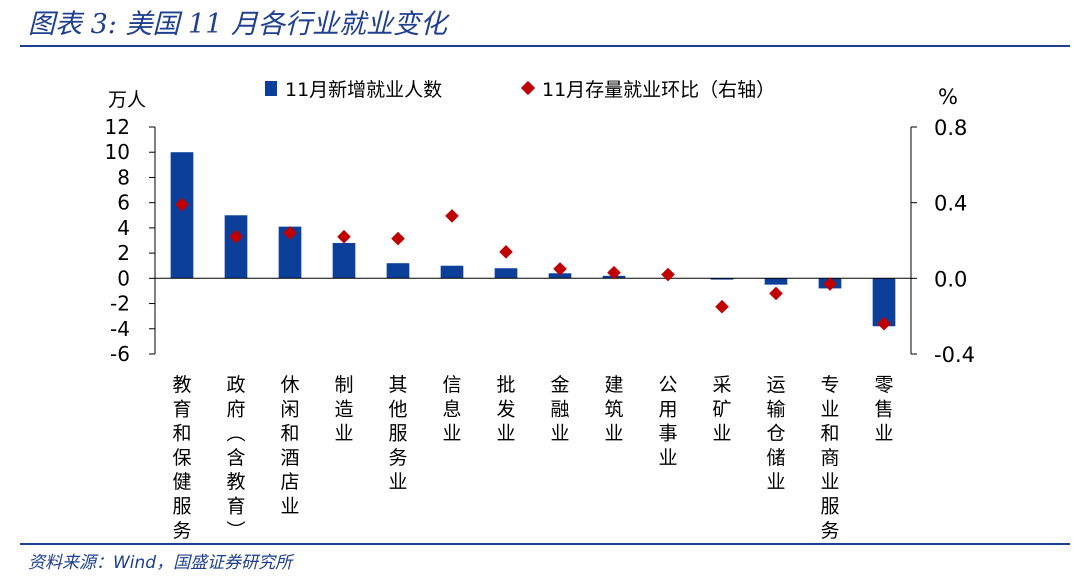 This screenshot has width=1080, height=578. Describe the element at coordinates (721, 409) in the screenshot. I see `category-label: 采矿业` at that location.